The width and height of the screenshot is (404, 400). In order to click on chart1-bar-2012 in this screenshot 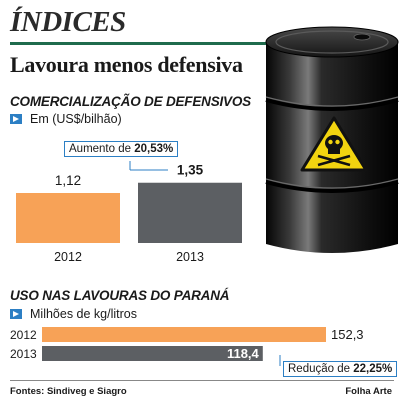, I will do `click(68, 218)`.